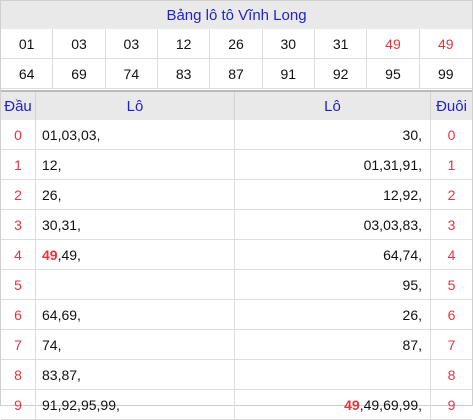 Image resolution: width=473 pixels, height=420 pixels. What do you see at coordinates (393, 74) in the screenshot?
I see `result-number-cell: 95` at bounding box center [393, 74].